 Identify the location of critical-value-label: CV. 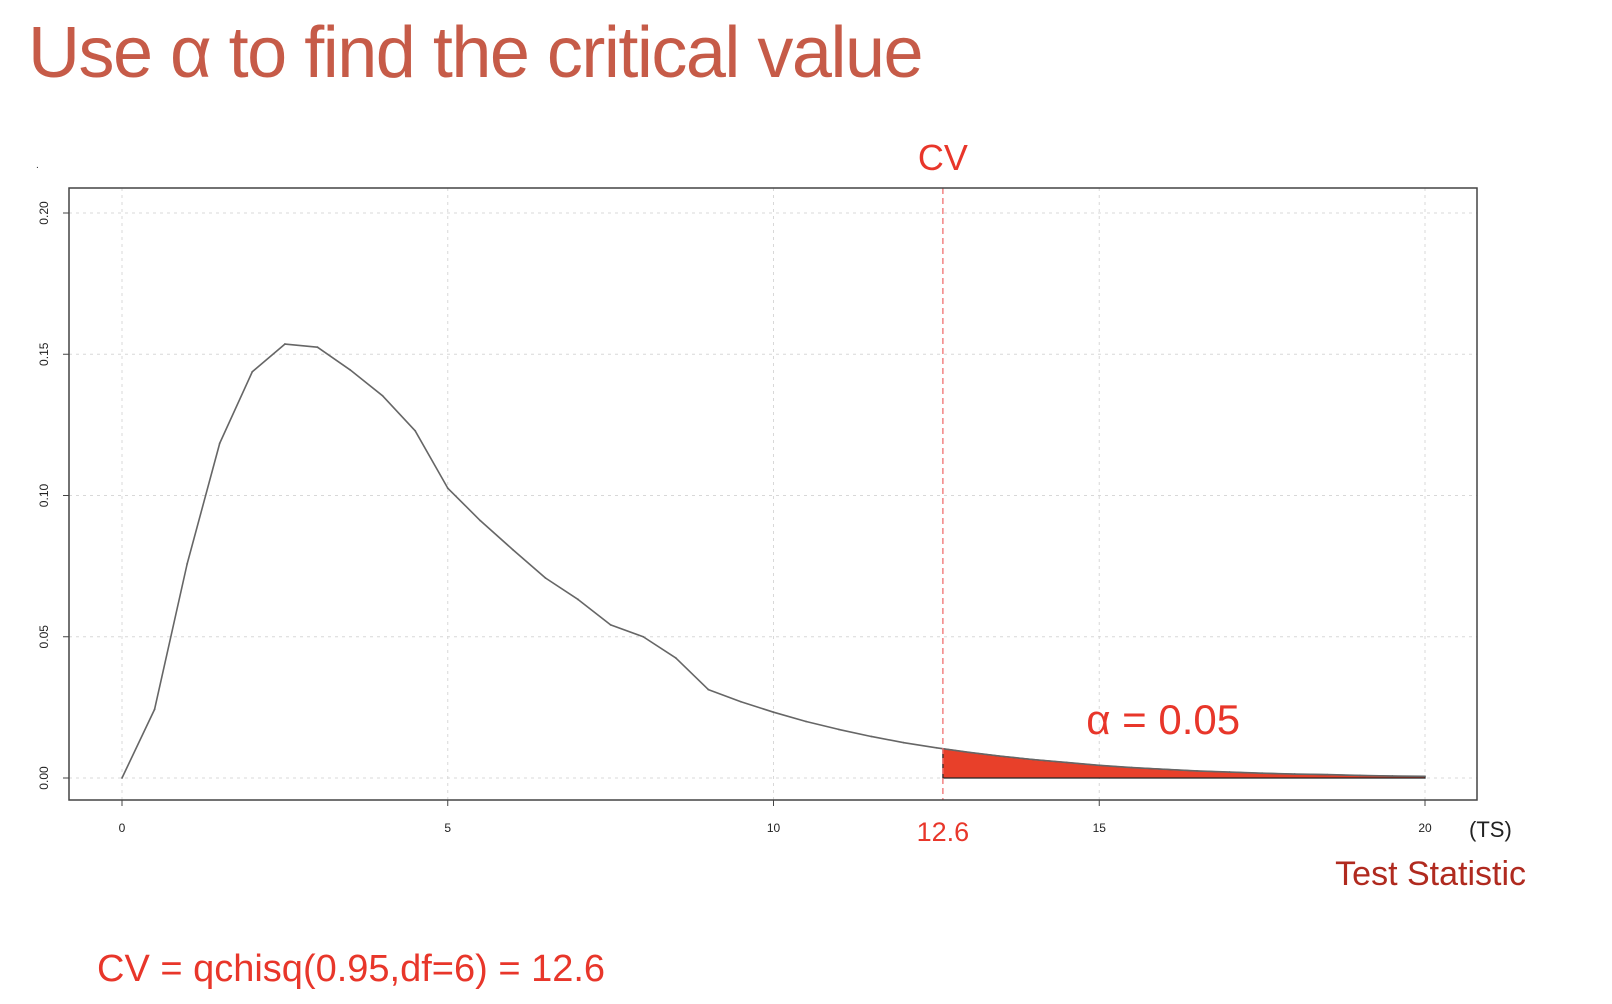
(943, 157).